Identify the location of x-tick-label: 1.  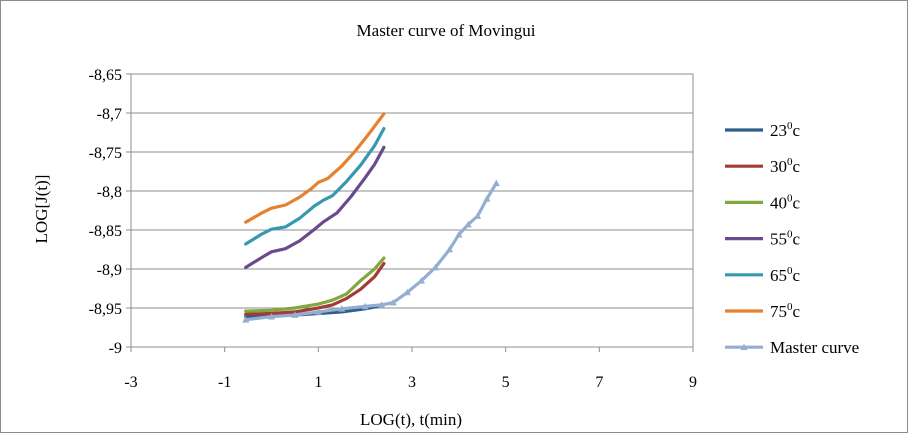
(318, 382).